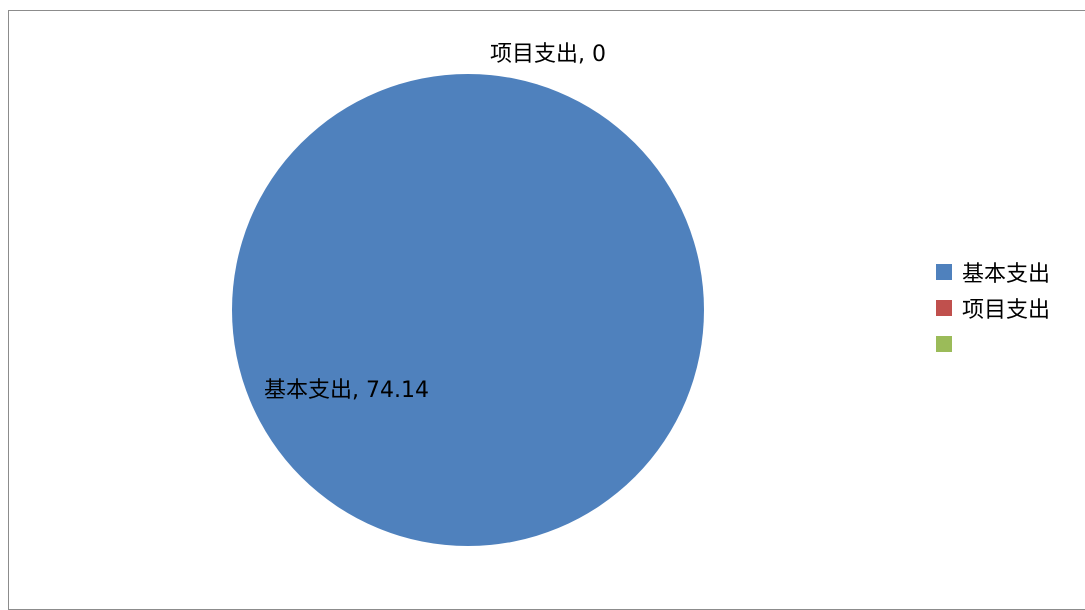 The width and height of the screenshot is (1085, 610). What do you see at coordinates (944, 272) in the screenshot?
I see `legend-swatch-jiben` at bounding box center [944, 272].